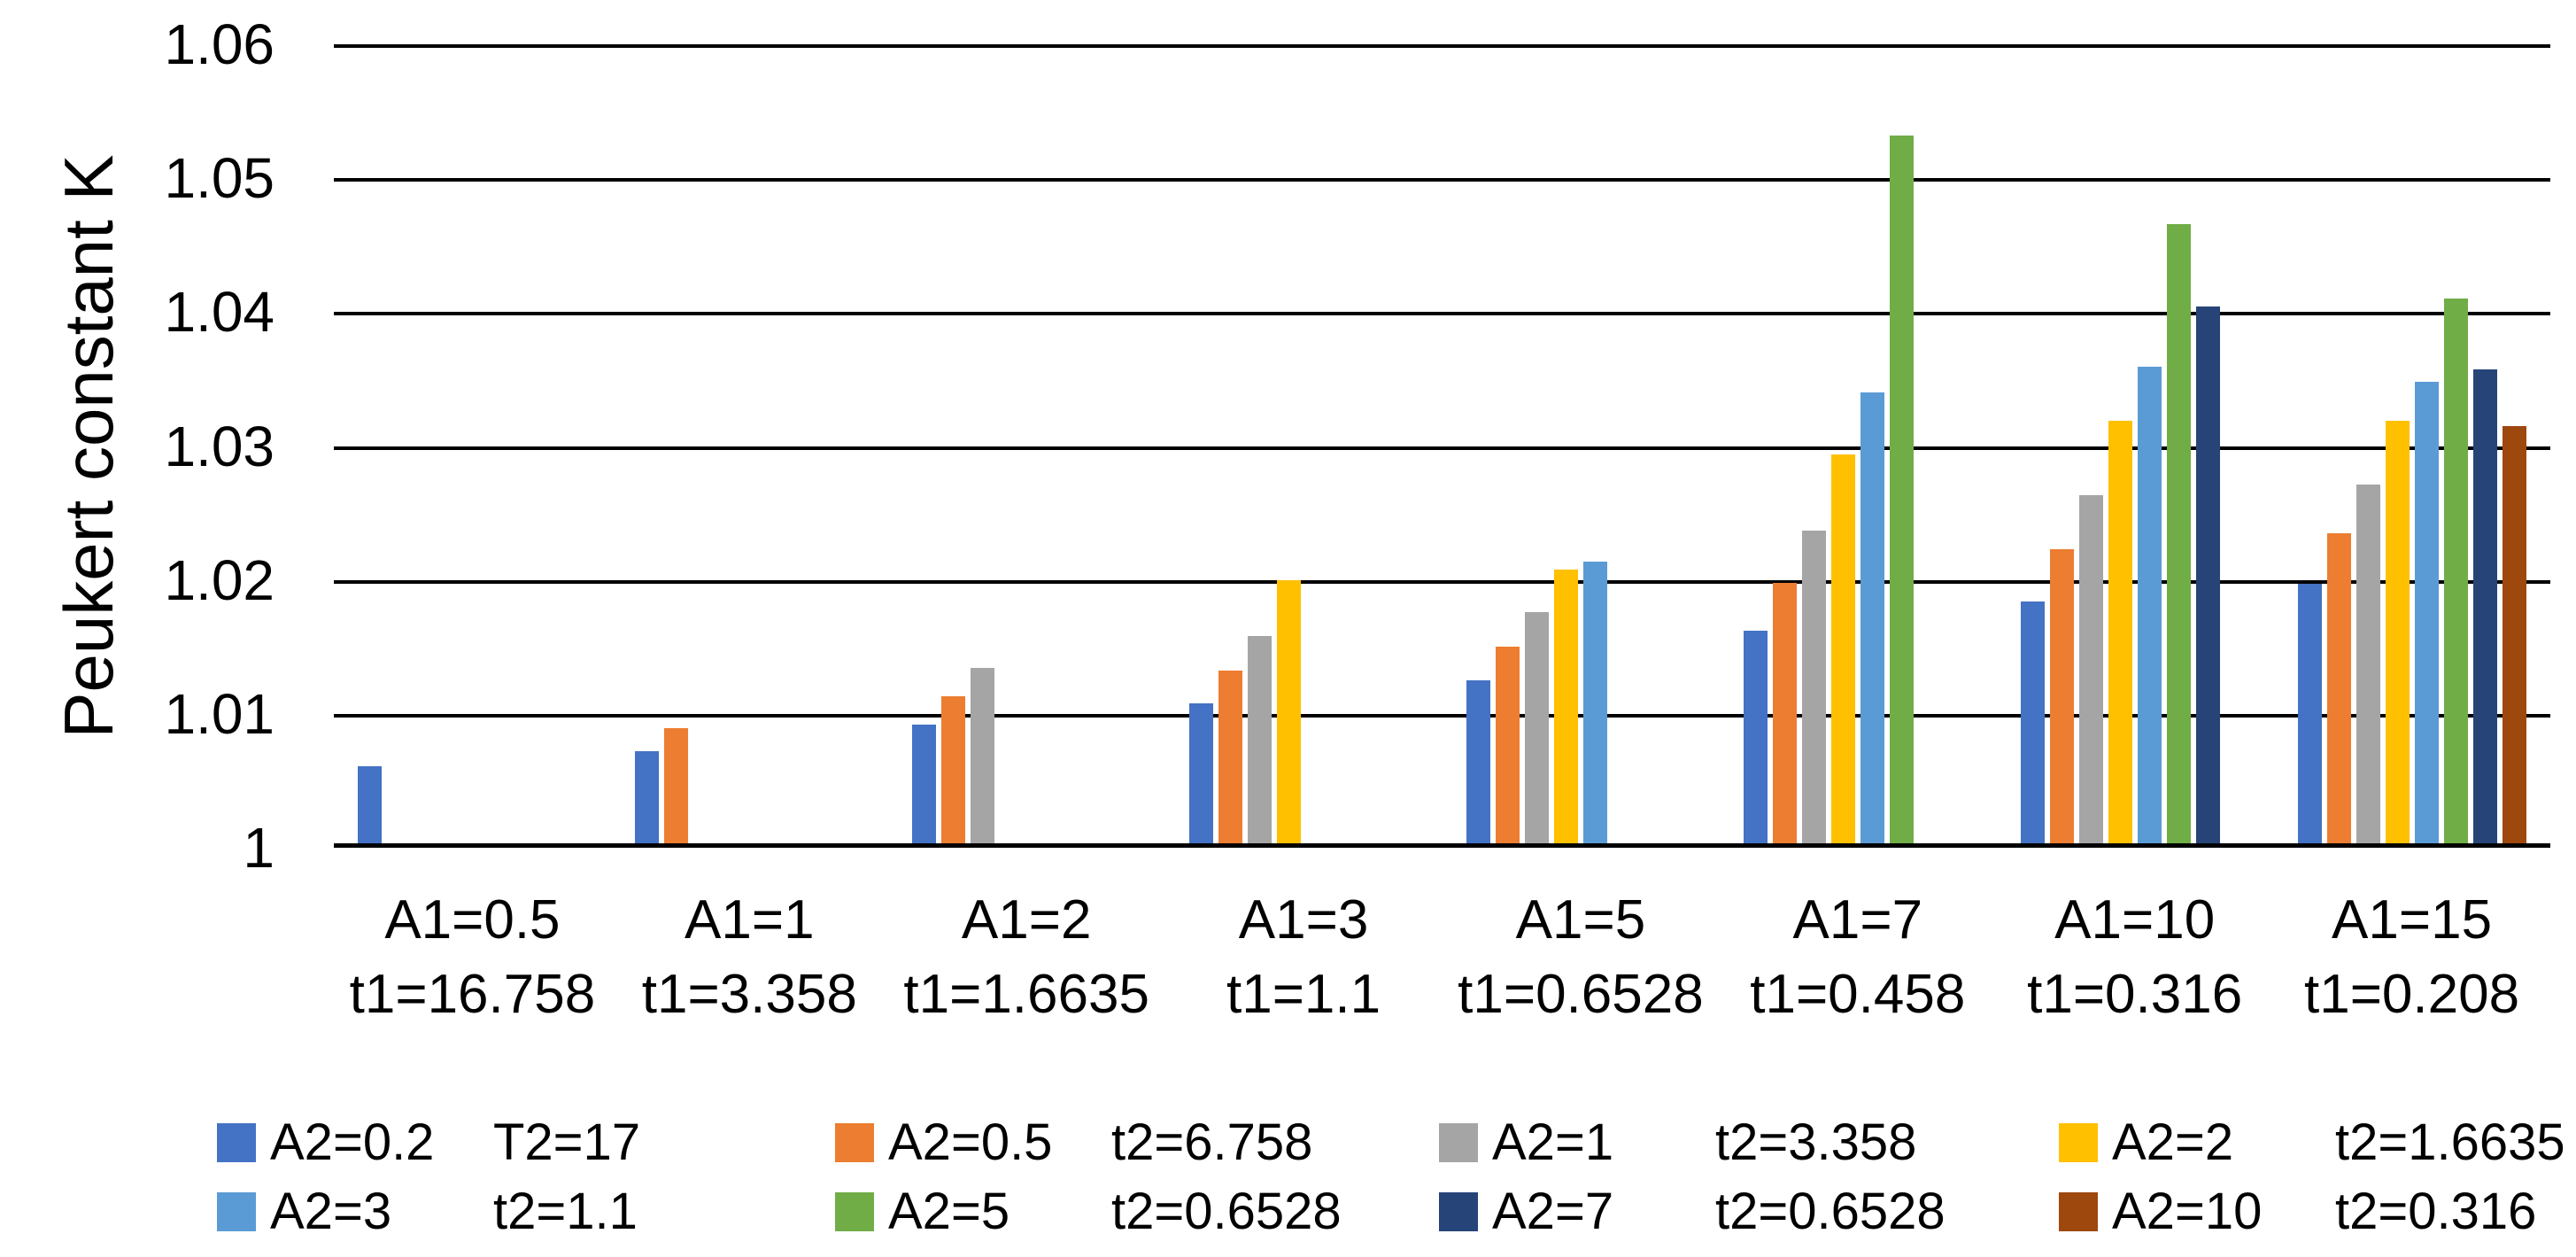  I want to click on bar-A2=0.2-A1=5, so click(1478, 764).